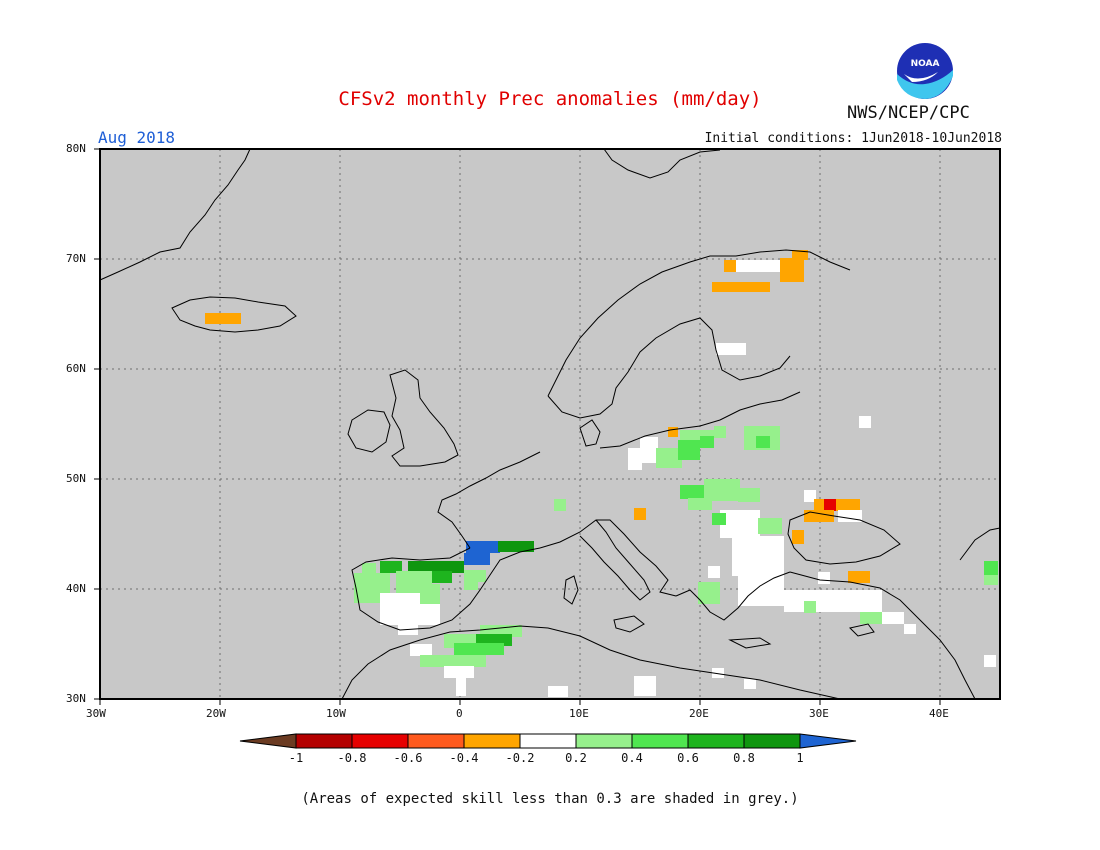  I want to click on legend-tick: -0.8, so click(352, 758).